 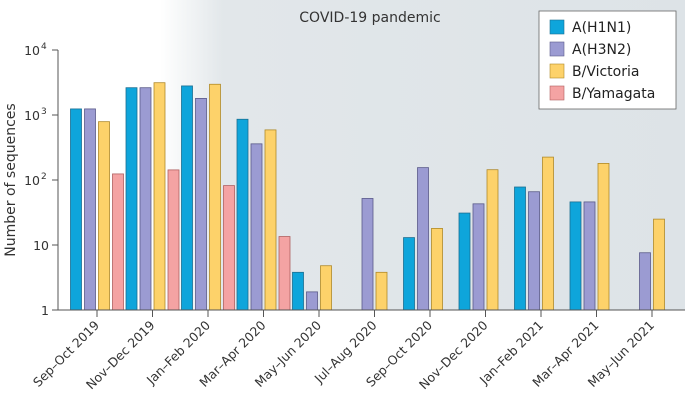 I want to click on legend-label: A(H3N2), so click(x=601, y=50).